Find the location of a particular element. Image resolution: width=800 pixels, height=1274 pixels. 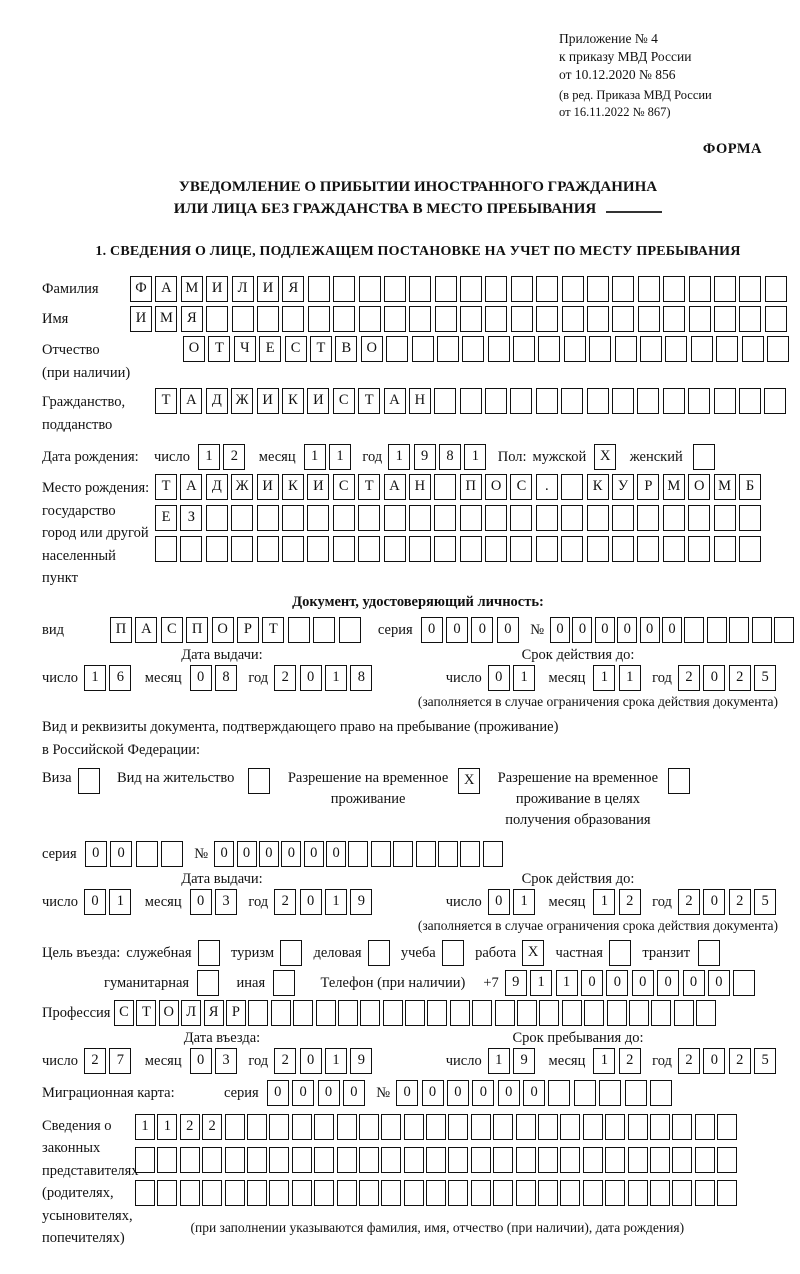

char-cell: Р is located at coordinates (648, 487).